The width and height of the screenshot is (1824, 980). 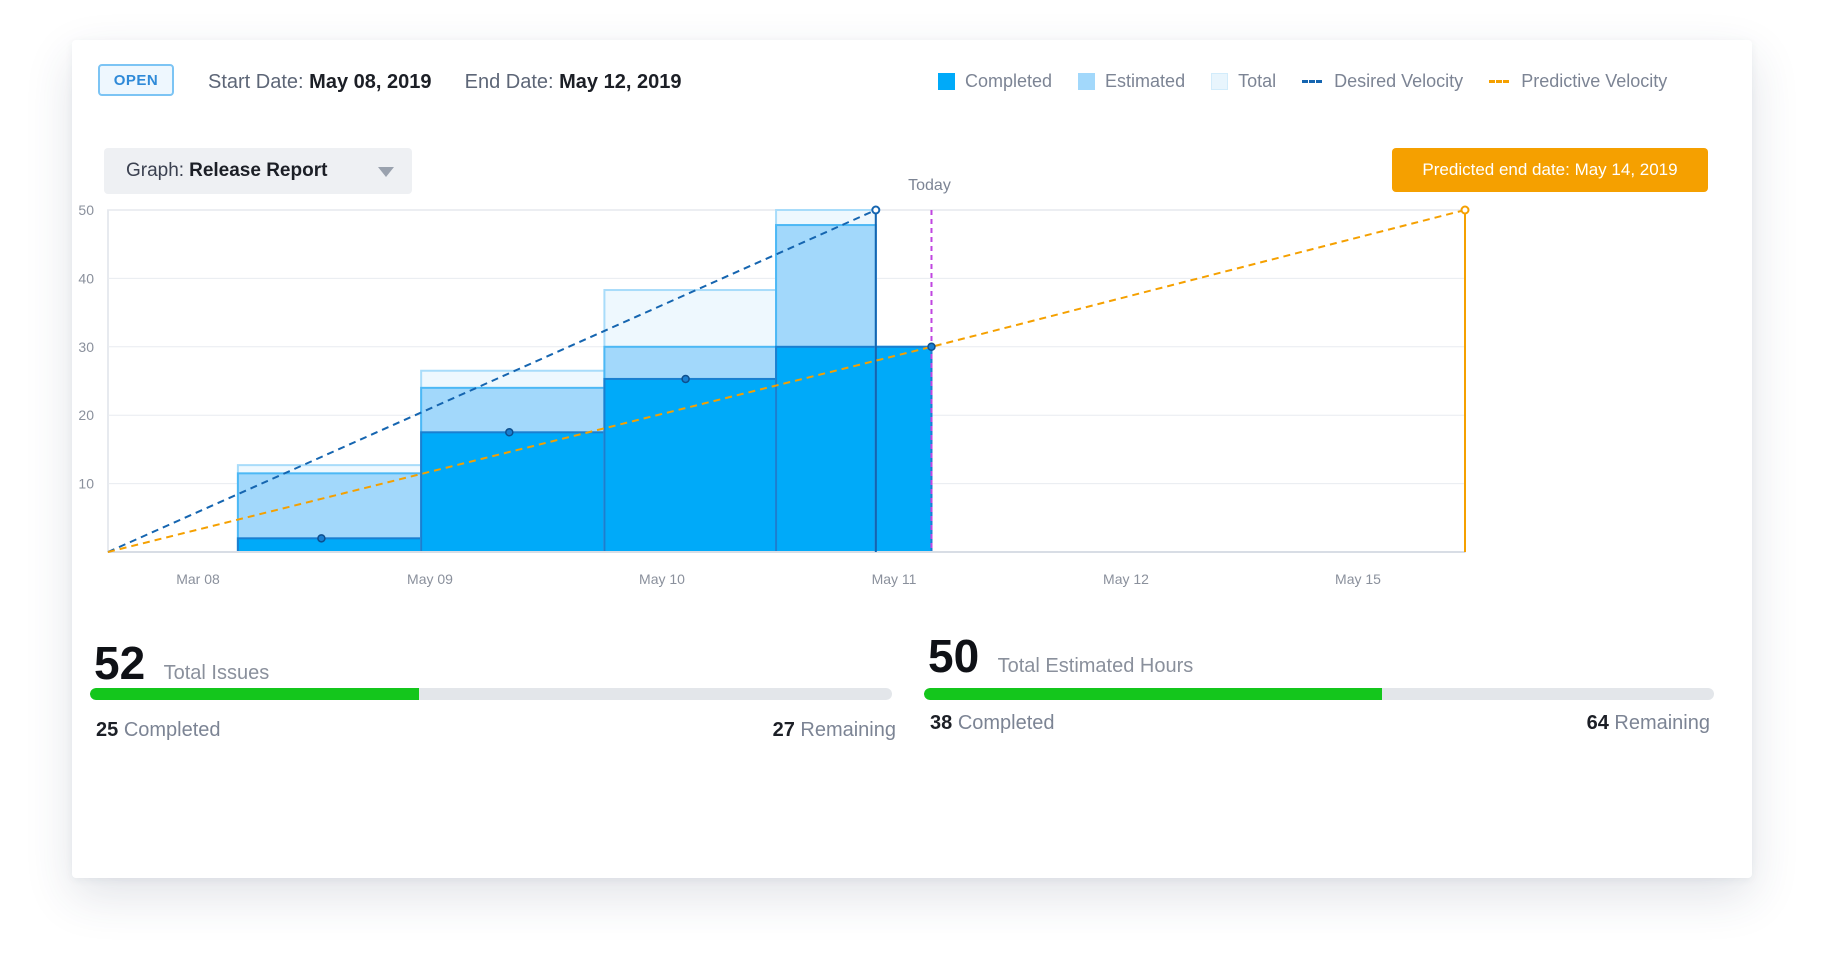 I want to click on legend-label: Total, so click(x=1257, y=81).